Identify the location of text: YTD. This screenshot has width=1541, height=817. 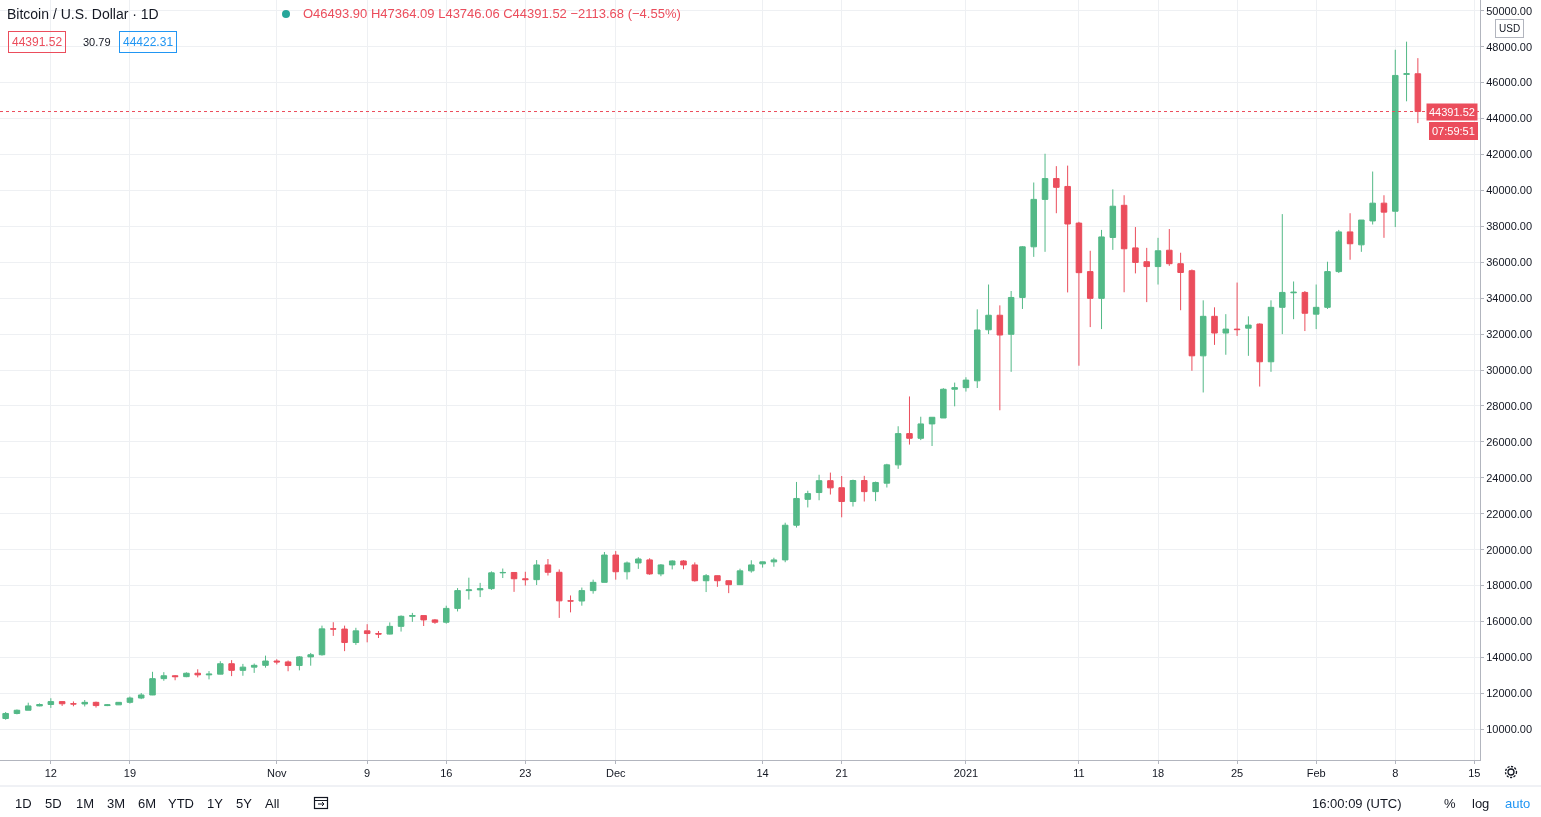
(181, 803).